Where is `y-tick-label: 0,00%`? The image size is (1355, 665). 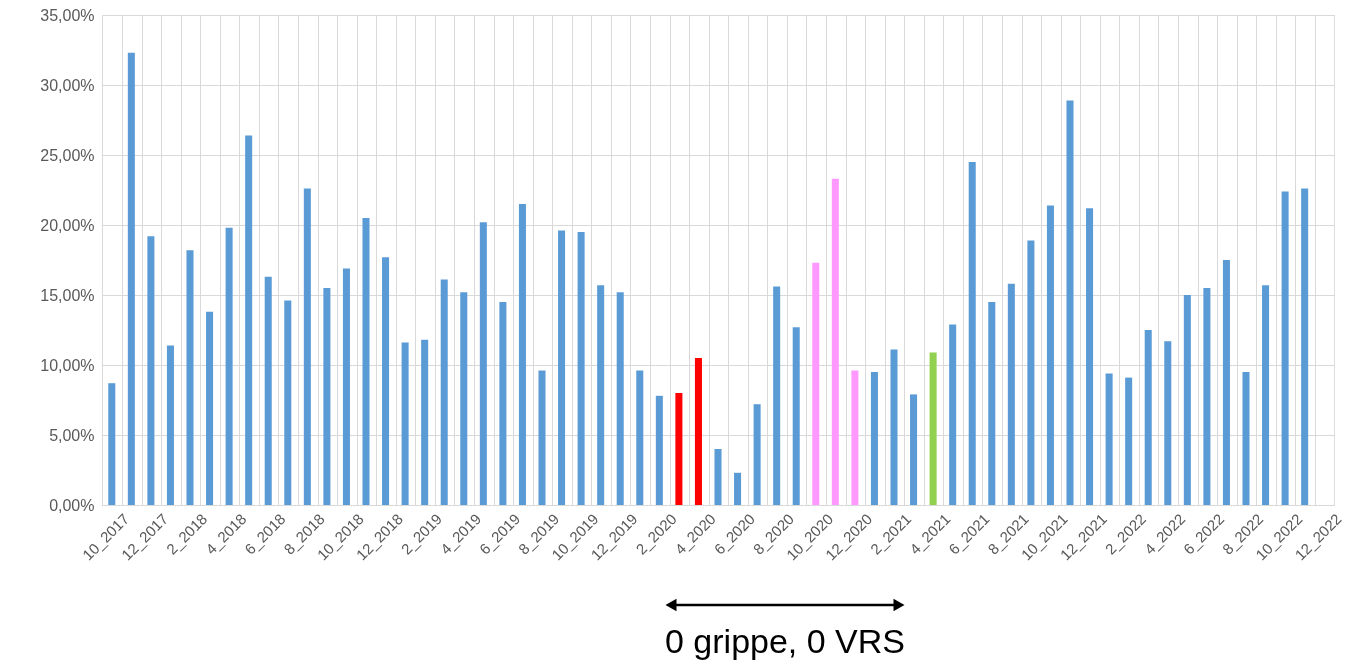
y-tick-label: 0,00% is located at coordinates (72, 505).